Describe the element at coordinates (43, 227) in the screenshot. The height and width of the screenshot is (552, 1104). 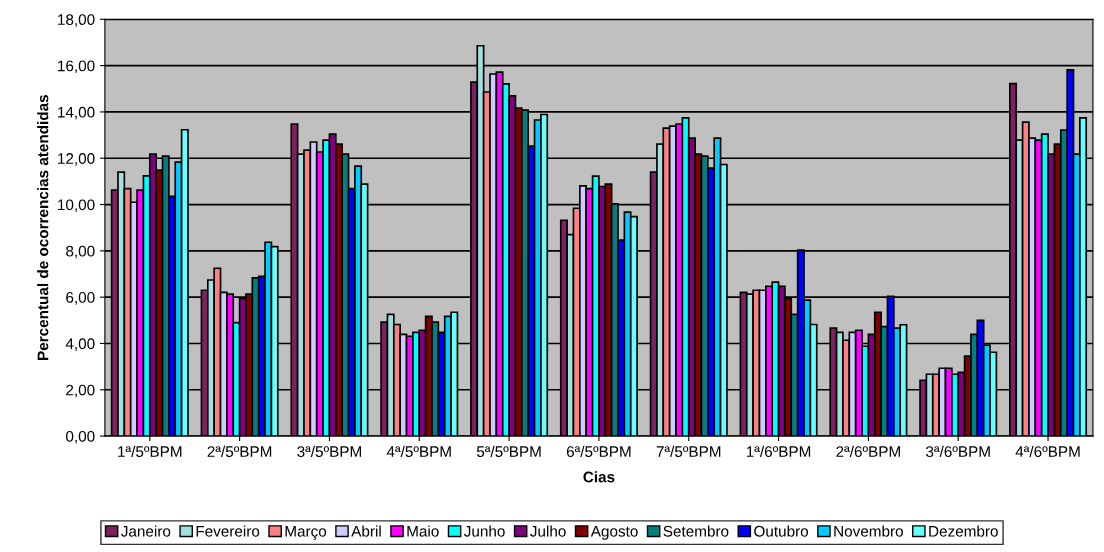
I see `y-axis-title: Percentual de ocorrencias atendidas` at that location.